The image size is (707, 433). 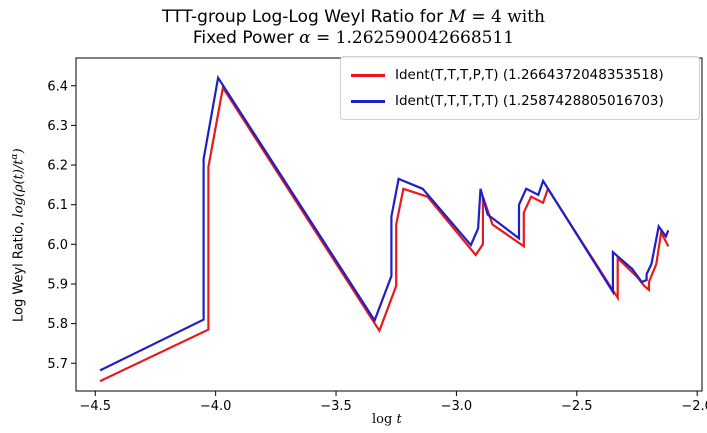 What do you see at coordinates (57, 86) in the screenshot?
I see `y-tick-label: 6.4` at bounding box center [57, 86].